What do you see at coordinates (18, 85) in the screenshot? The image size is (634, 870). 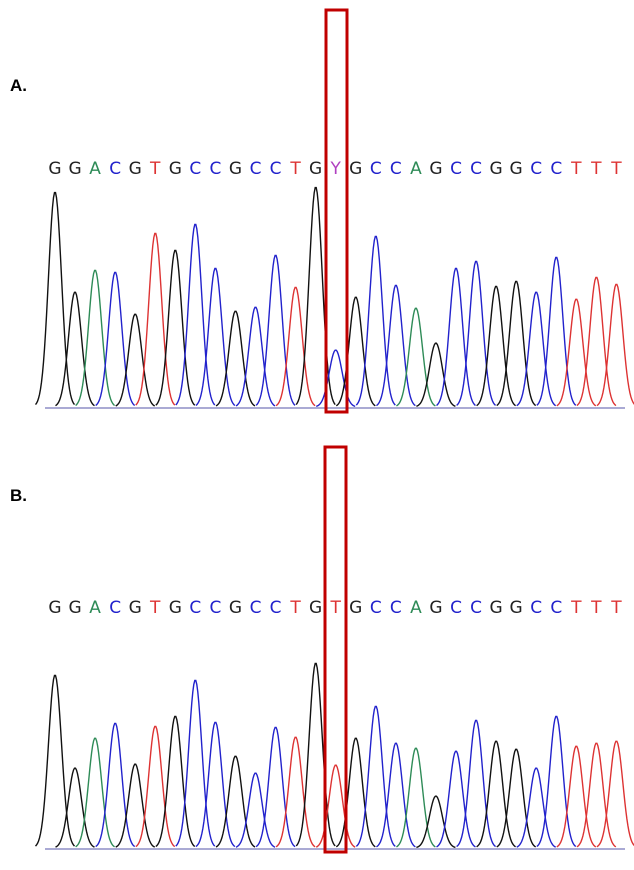 I see `panel-label: A.` at bounding box center [18, 85].